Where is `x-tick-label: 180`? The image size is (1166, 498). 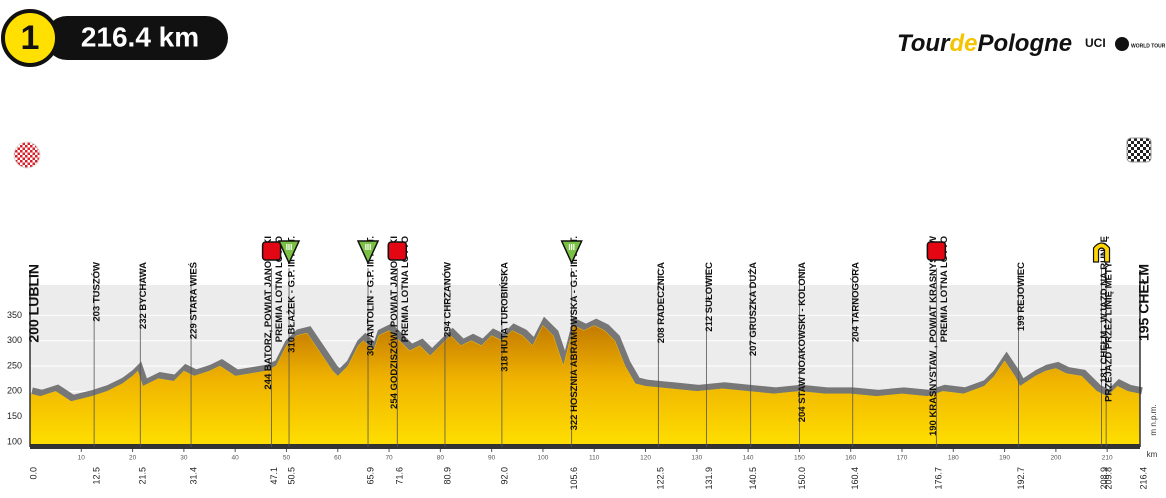 x-tick-label: 180 is located at coordinates (953, 458).